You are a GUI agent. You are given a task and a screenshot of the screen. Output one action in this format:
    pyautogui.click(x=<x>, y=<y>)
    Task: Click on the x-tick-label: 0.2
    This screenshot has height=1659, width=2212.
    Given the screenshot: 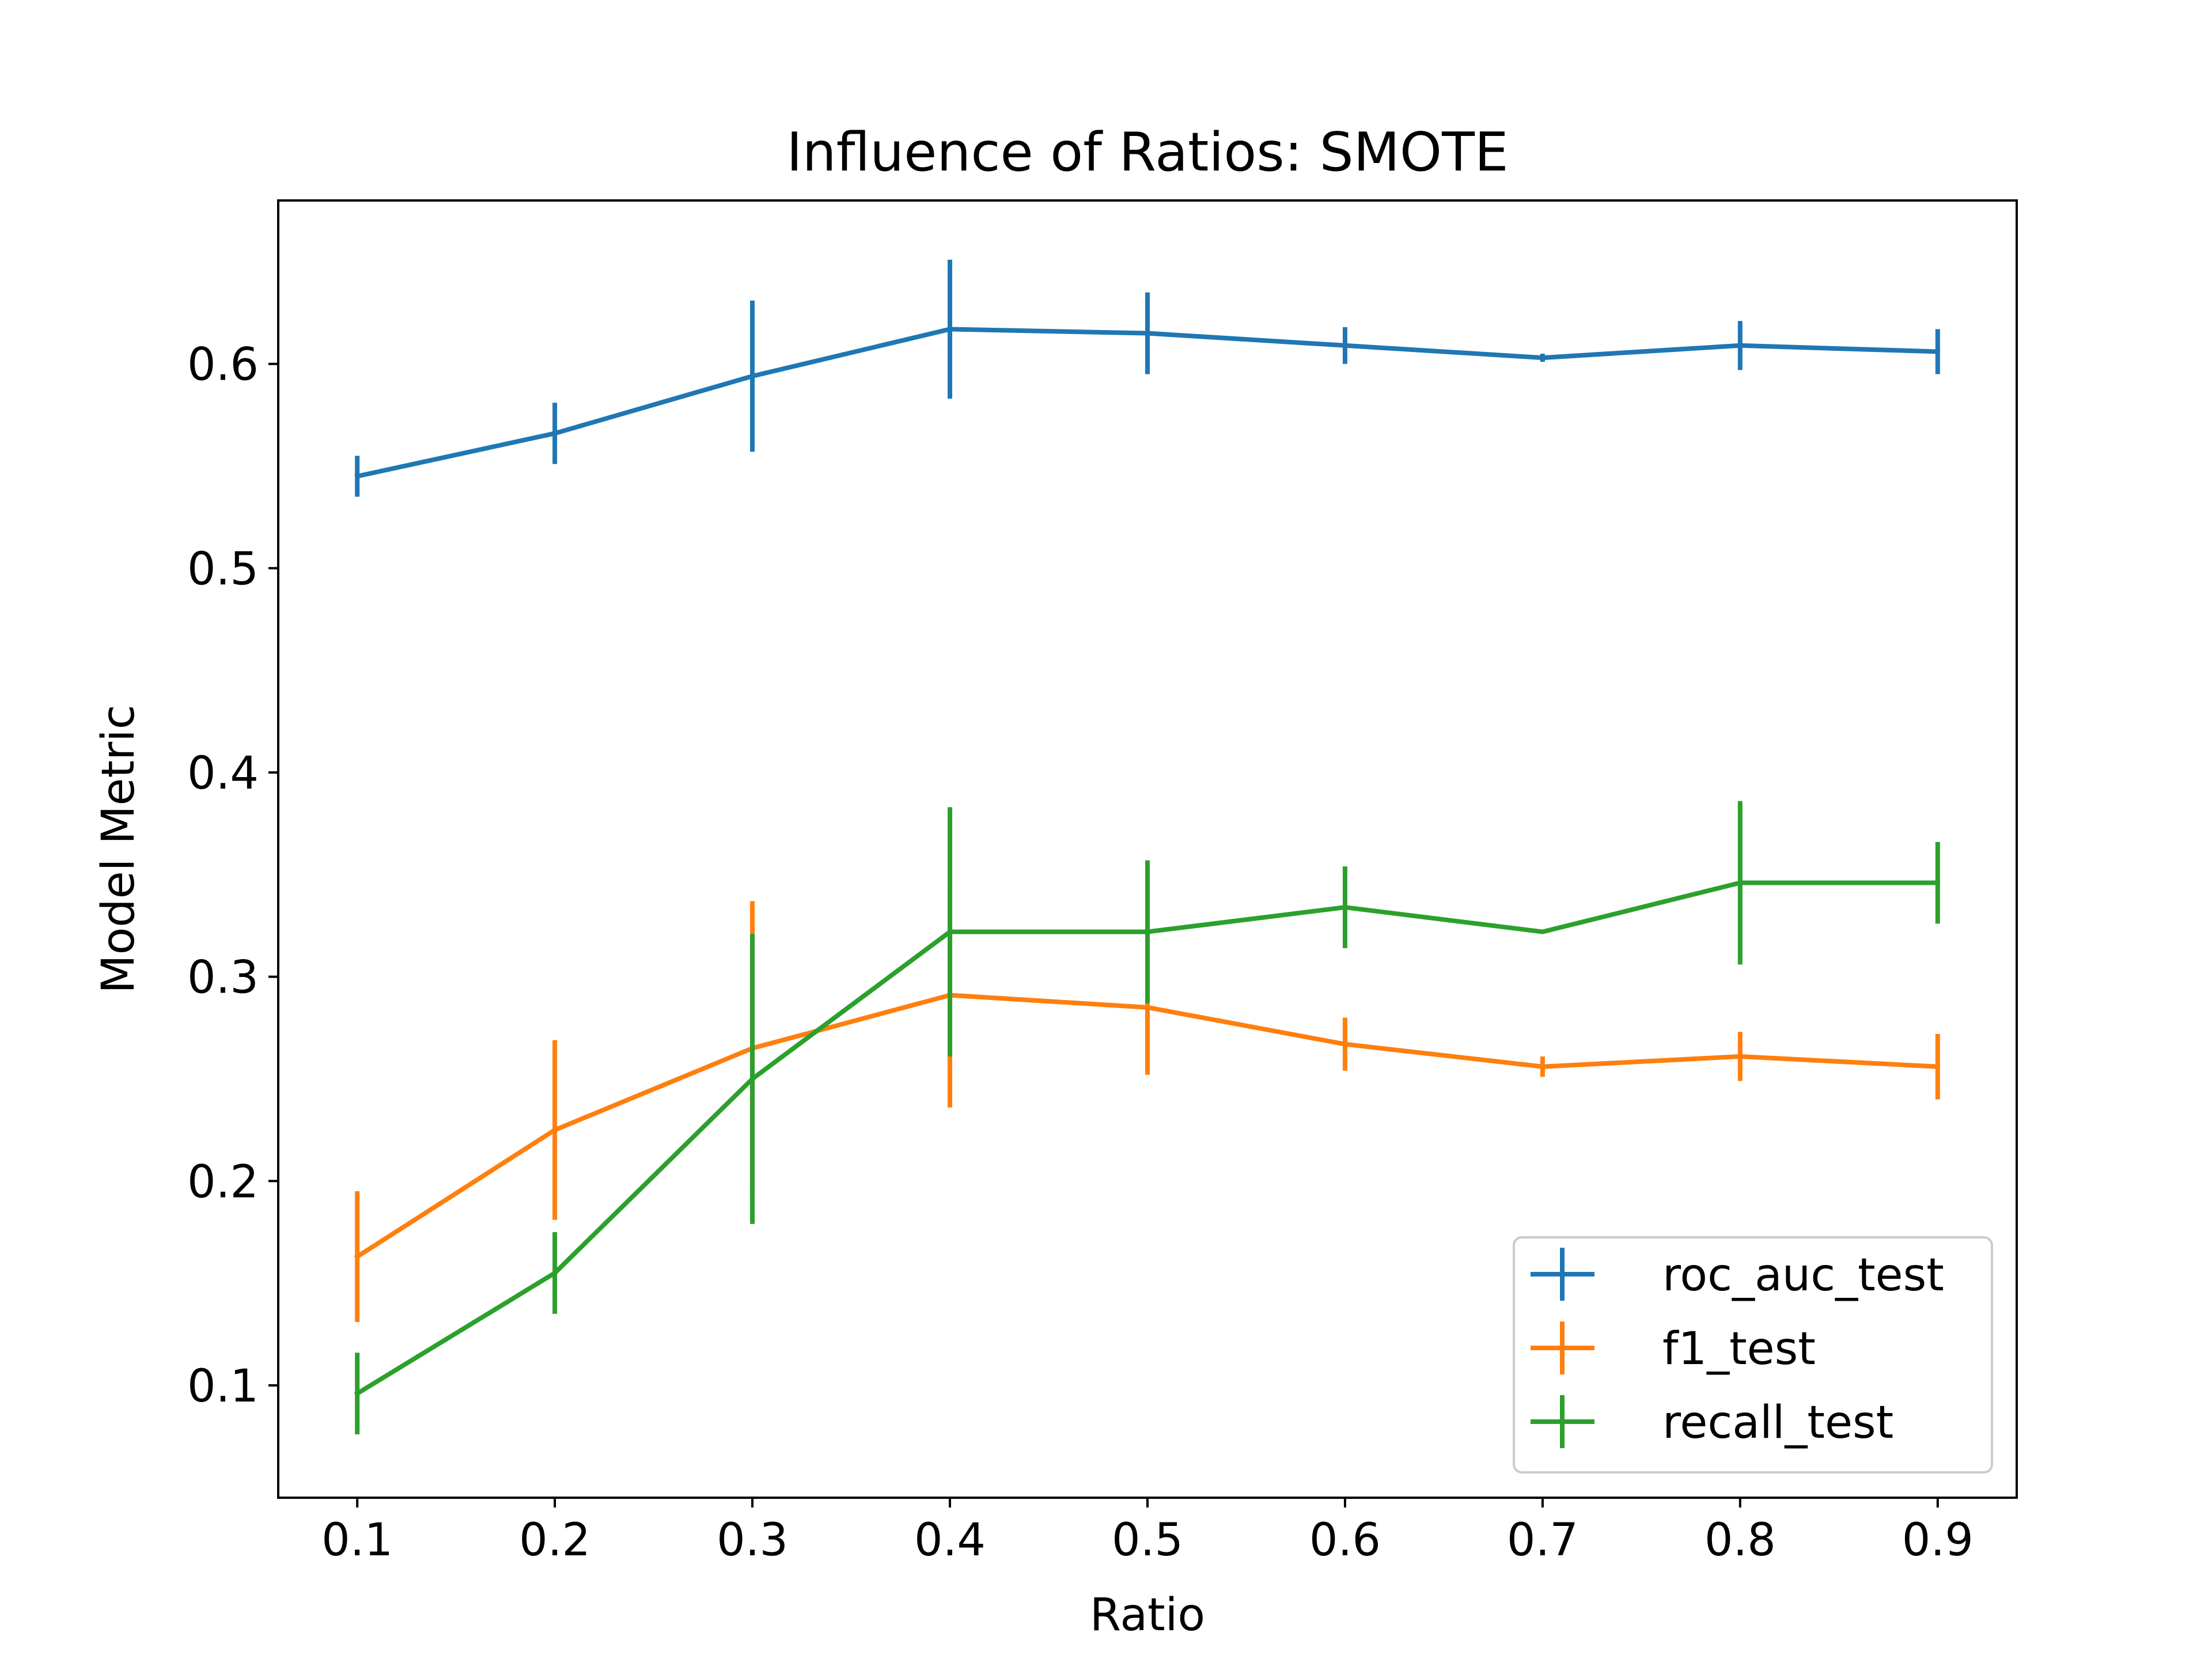 What is the action you would take?
    pyautogui.click(x=554, y=1540)
    